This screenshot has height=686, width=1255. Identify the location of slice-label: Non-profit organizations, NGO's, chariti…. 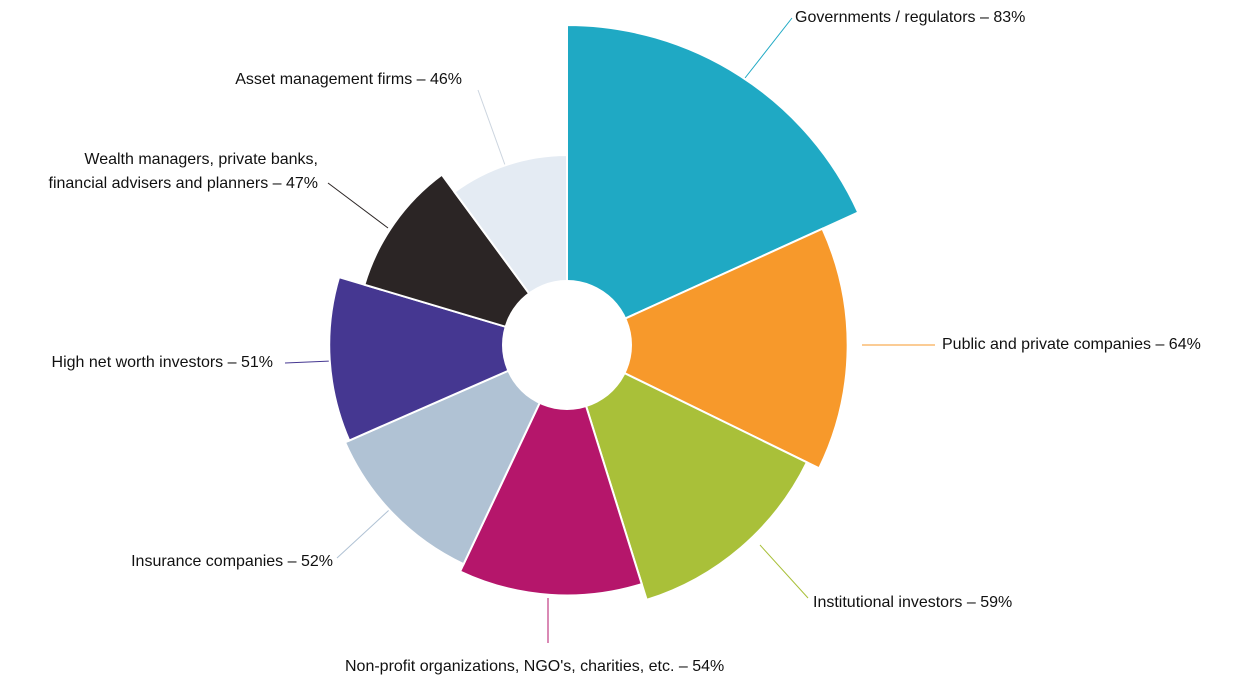
(534, 666).